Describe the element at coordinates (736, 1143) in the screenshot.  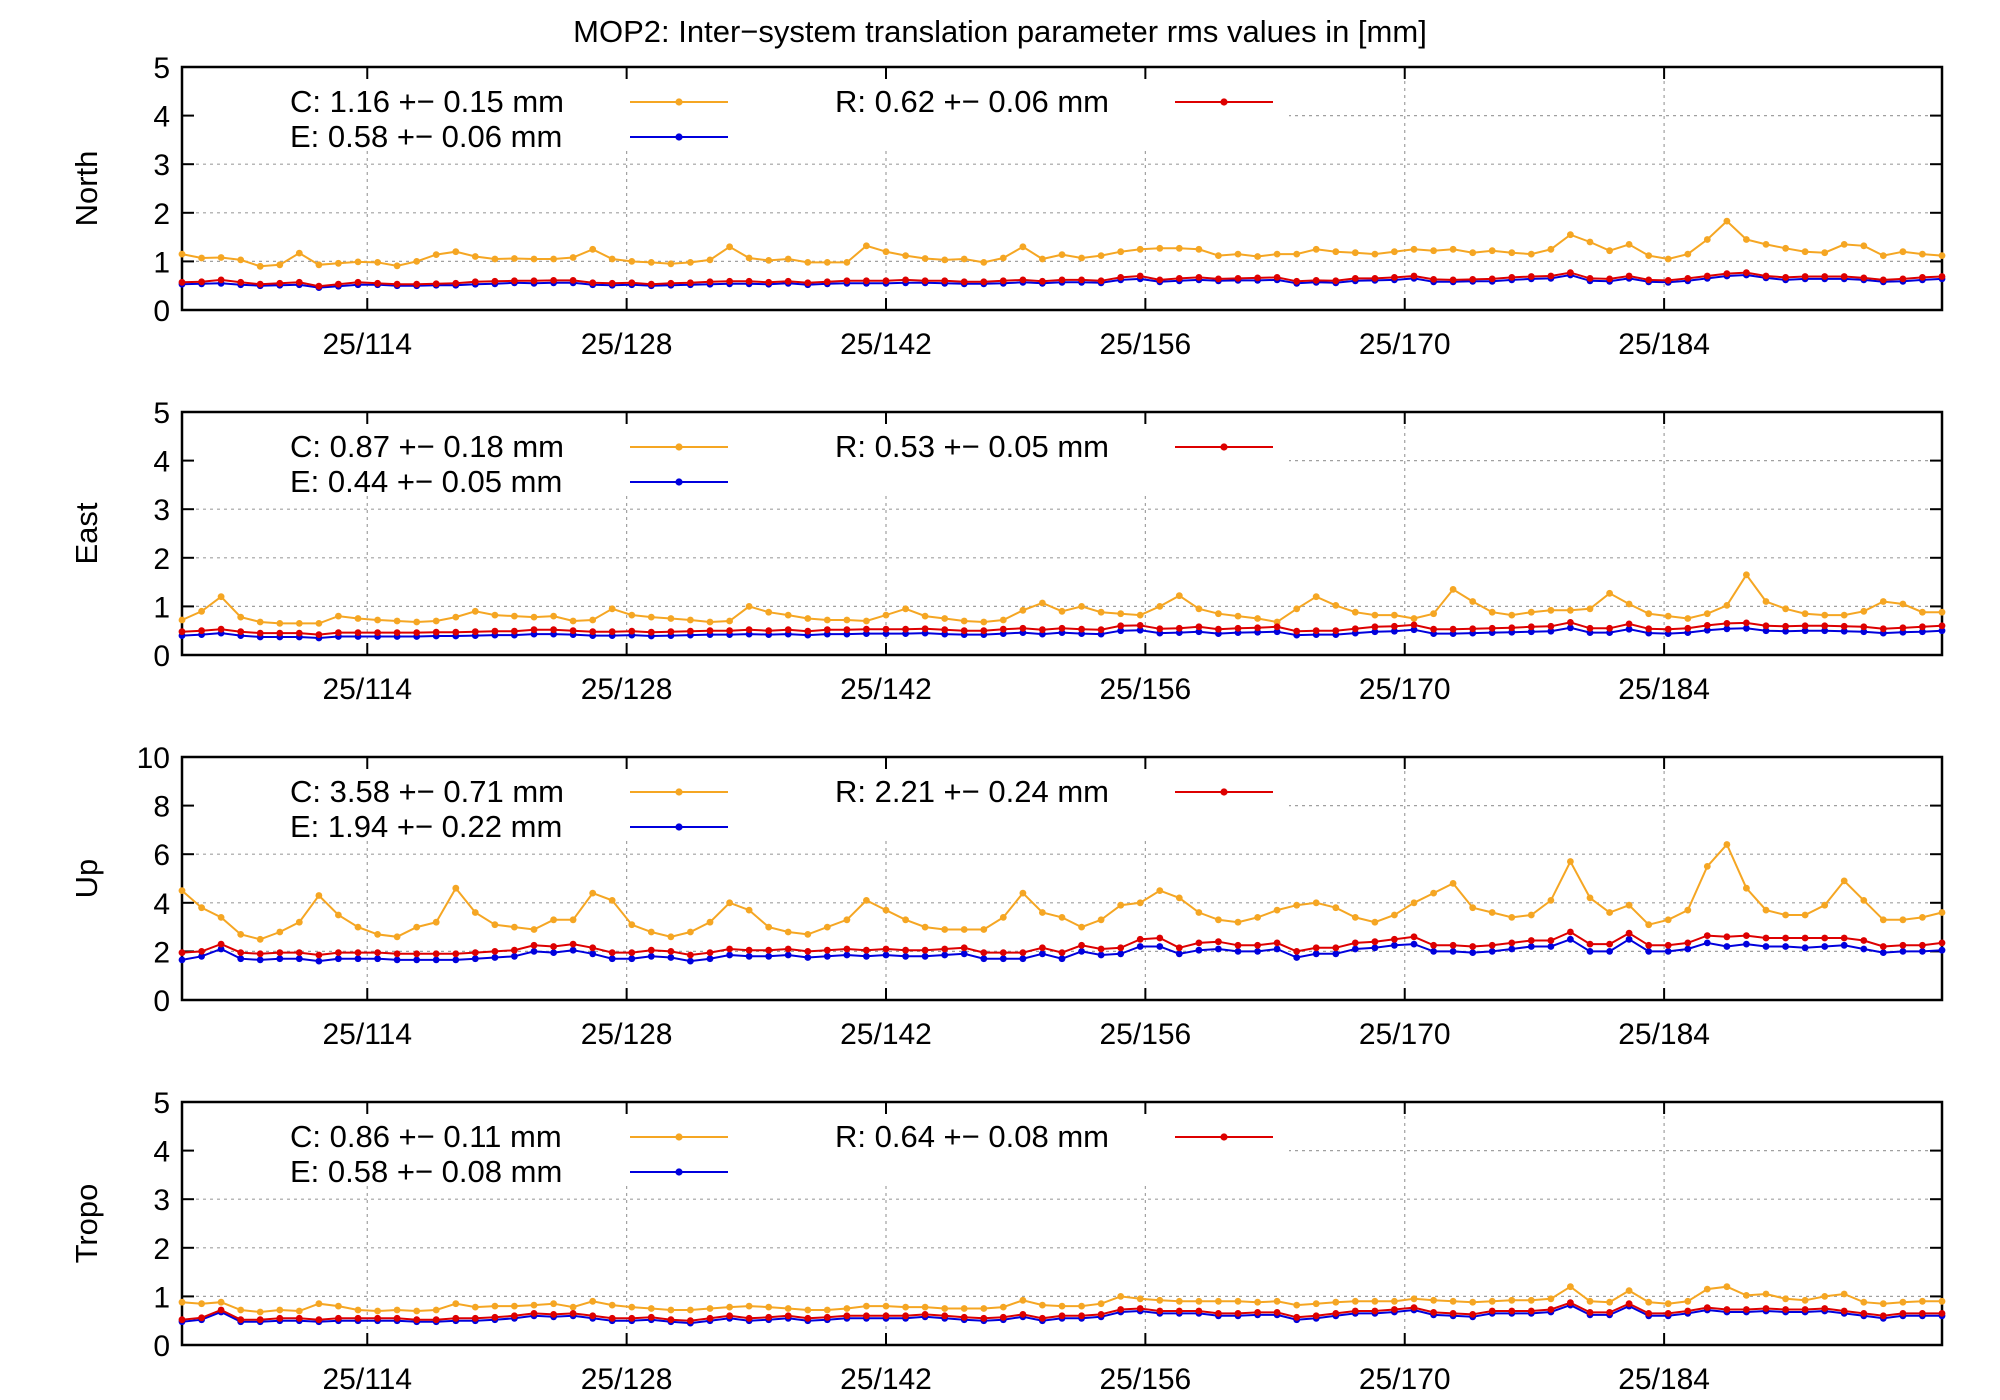
I see `legend-box` at that location.